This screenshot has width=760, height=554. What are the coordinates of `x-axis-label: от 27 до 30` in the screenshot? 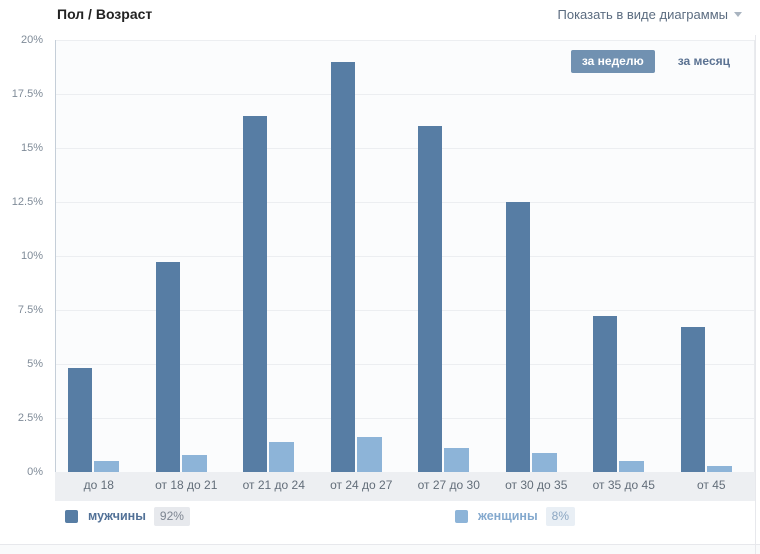 It's located at (448, 485).